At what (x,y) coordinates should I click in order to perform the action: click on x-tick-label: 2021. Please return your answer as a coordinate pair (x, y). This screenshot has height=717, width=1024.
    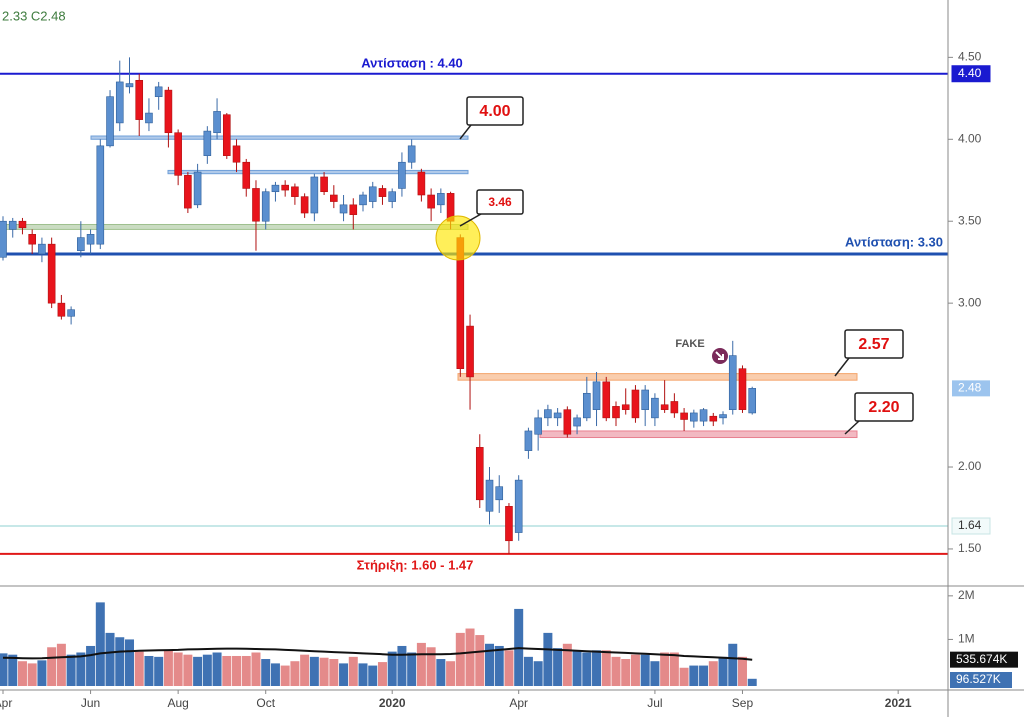
    Looking at the image, I should click on (898, 703).